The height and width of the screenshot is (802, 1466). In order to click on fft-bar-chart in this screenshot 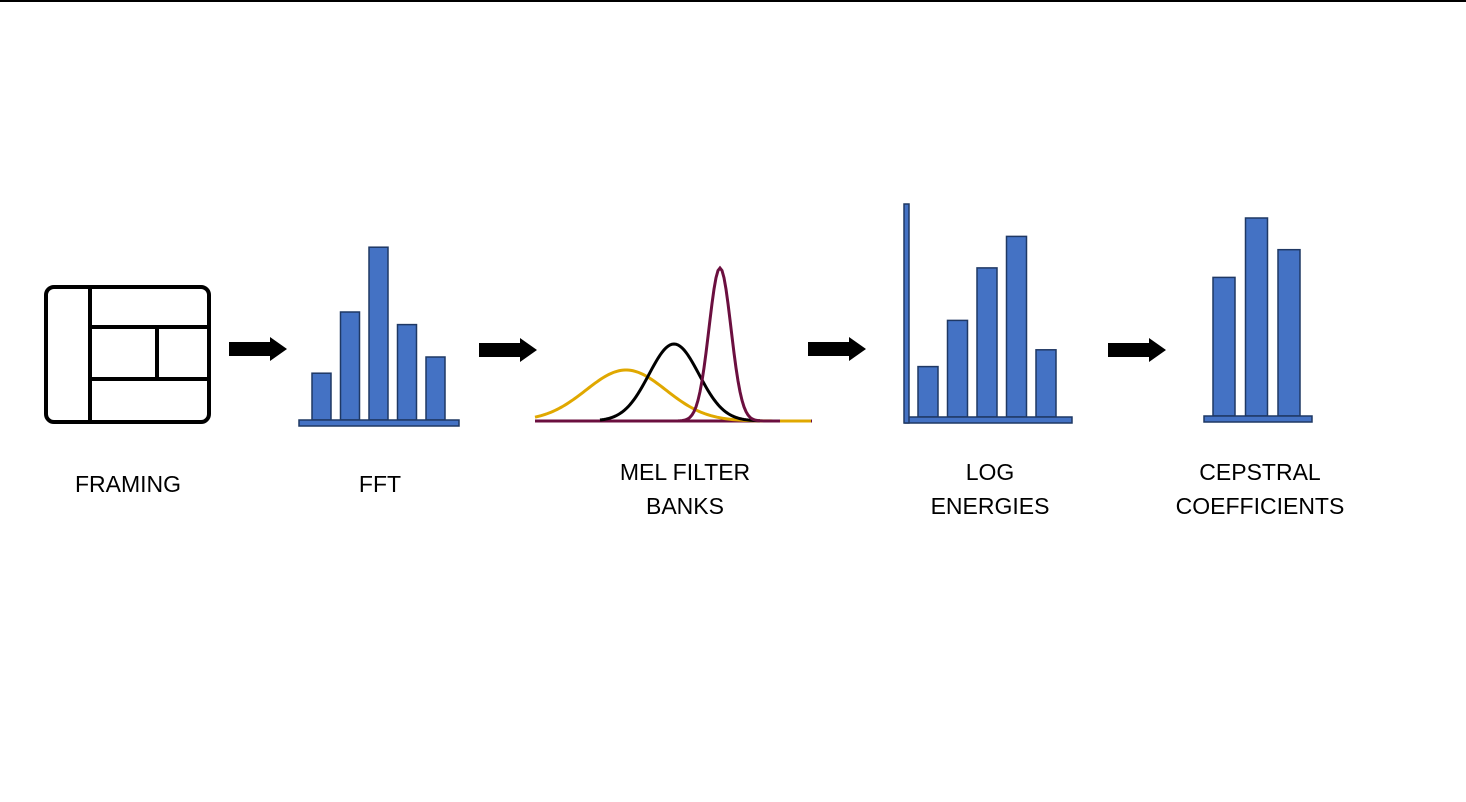, I will do `click(379, 336)`.